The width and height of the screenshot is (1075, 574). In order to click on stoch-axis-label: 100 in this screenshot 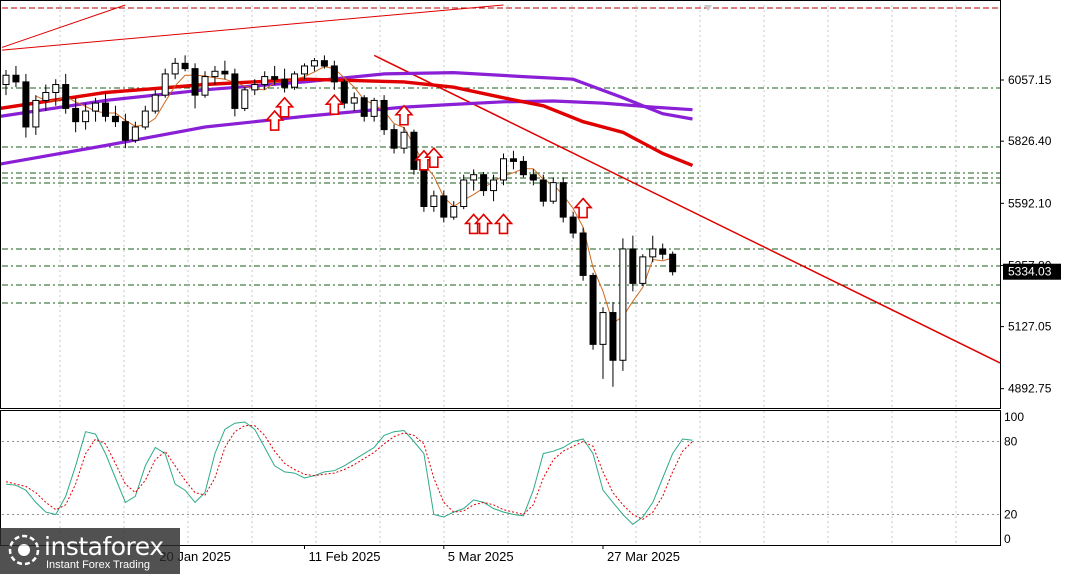, I will do `click(1014, 417)`.